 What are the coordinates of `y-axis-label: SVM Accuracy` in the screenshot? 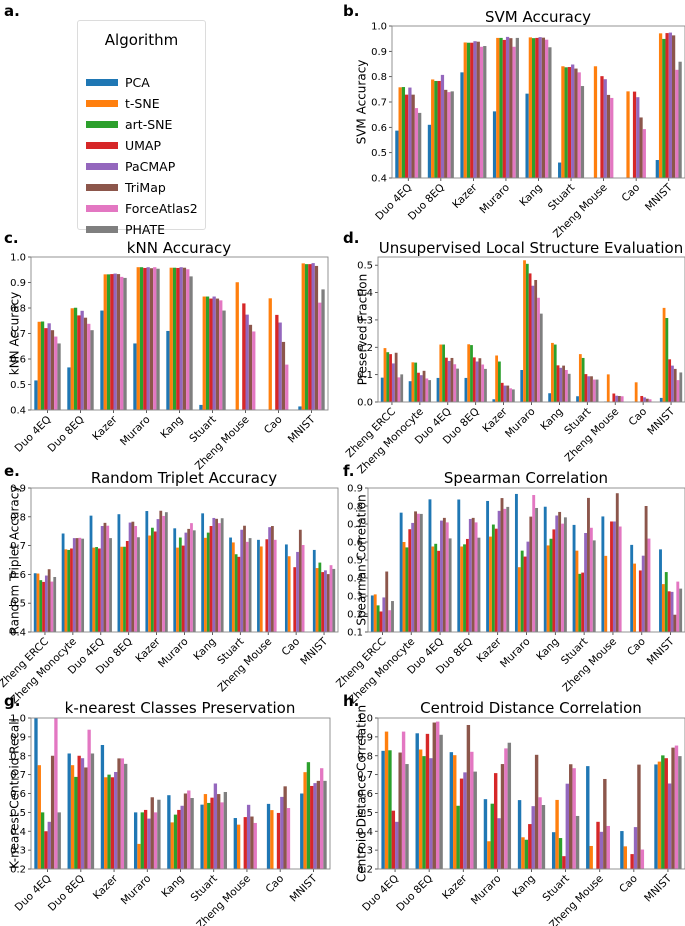 It's located at (362, 102).